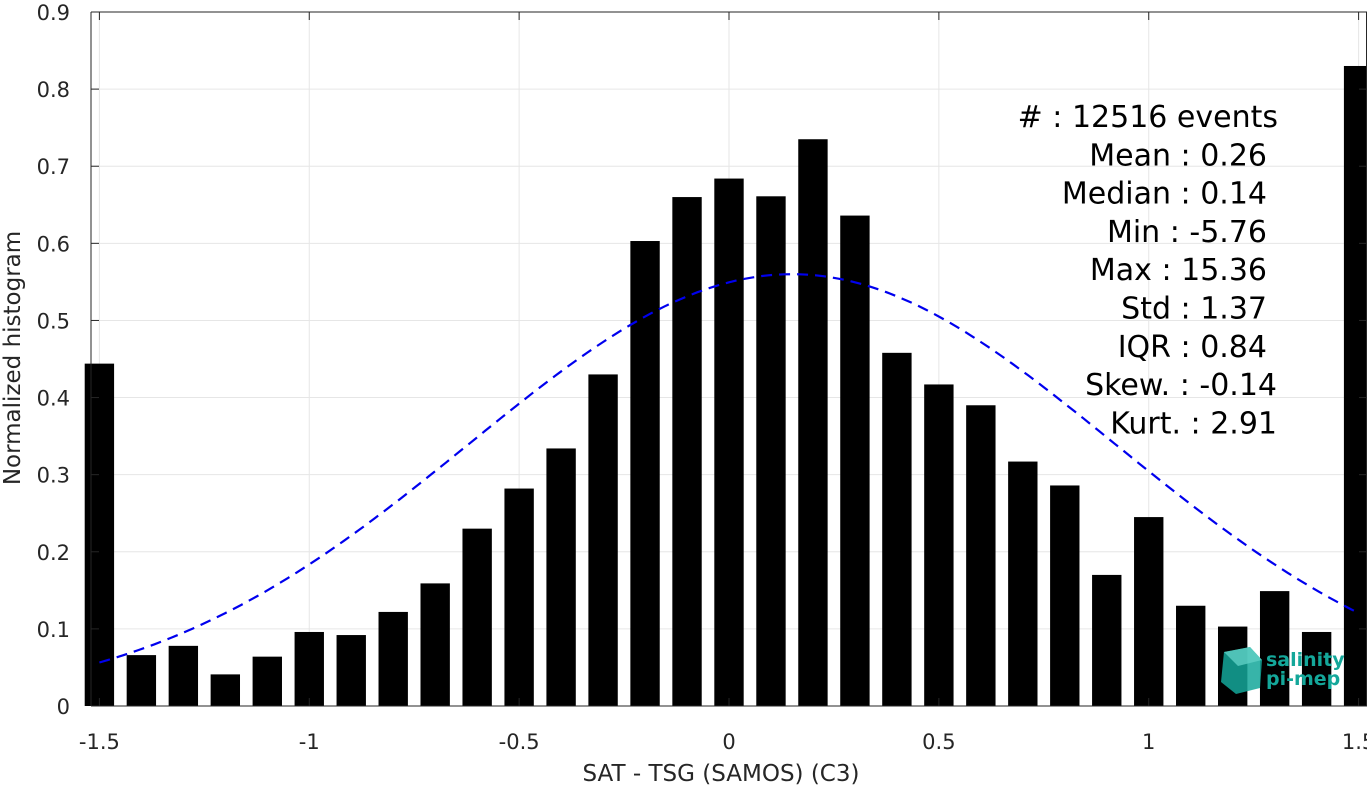 The height and width of the screenshot is (785, 1367). Describe the element at coordinates (1164, 194) in the screenshot. I see `stat-line: Median : 0.14` at that location.